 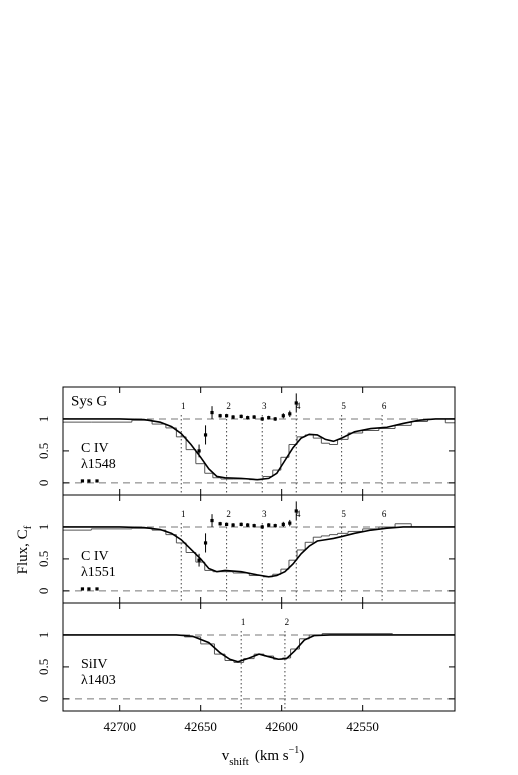 What do you see at coordinates (294, 750) in the screenshot?
I see `x-axis-label-sup: −1` at bounding box center [294, 750].